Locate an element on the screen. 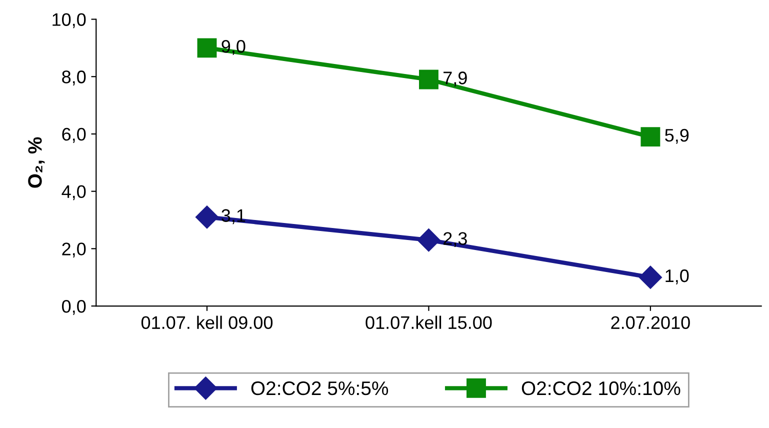  y-tick-label: 6,0 is located at coordinates (74, 135).